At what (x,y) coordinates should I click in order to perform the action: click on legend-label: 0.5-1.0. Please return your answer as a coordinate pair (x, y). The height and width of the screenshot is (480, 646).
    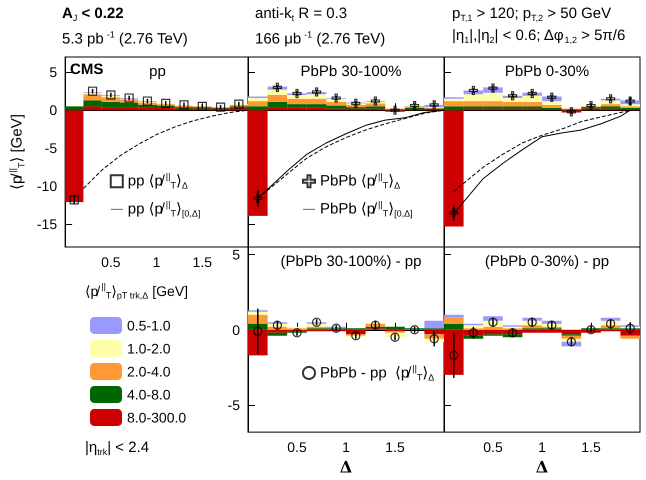
    Looking at the image, I should click on (149, 326).